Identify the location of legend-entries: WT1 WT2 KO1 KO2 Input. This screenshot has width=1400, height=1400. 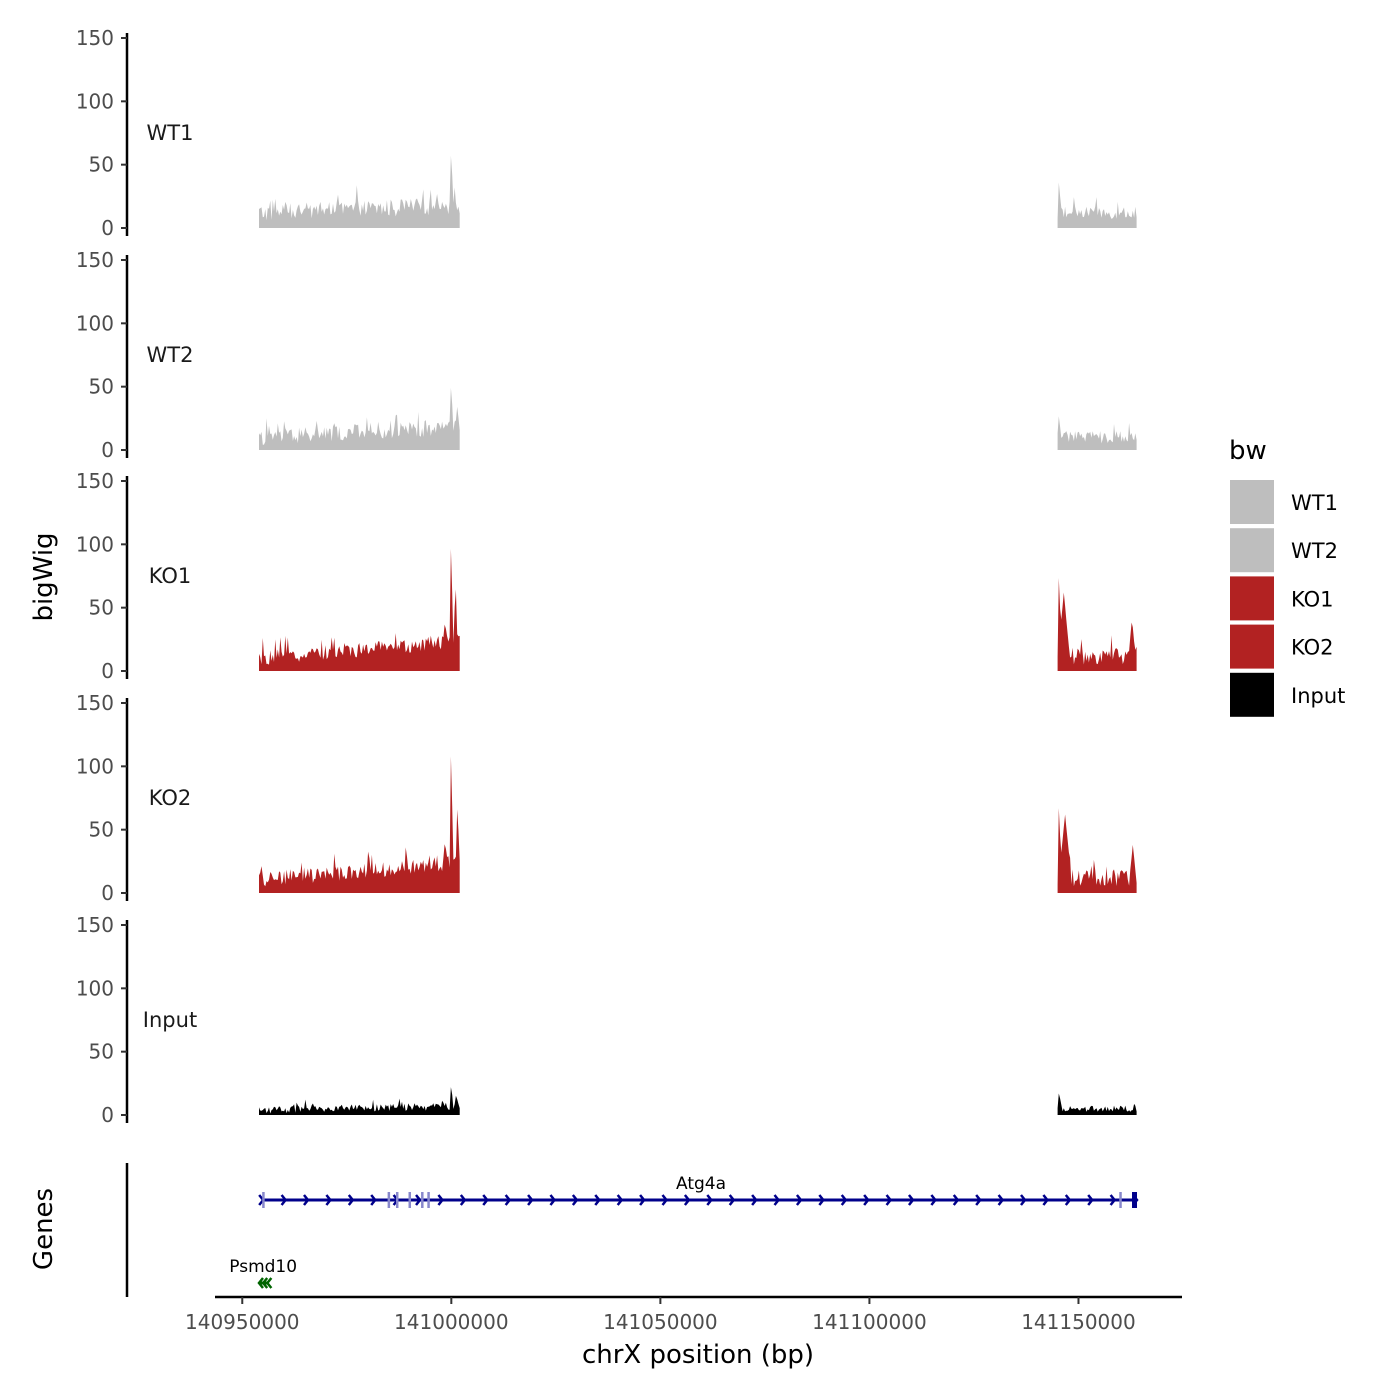
(1287, 598).